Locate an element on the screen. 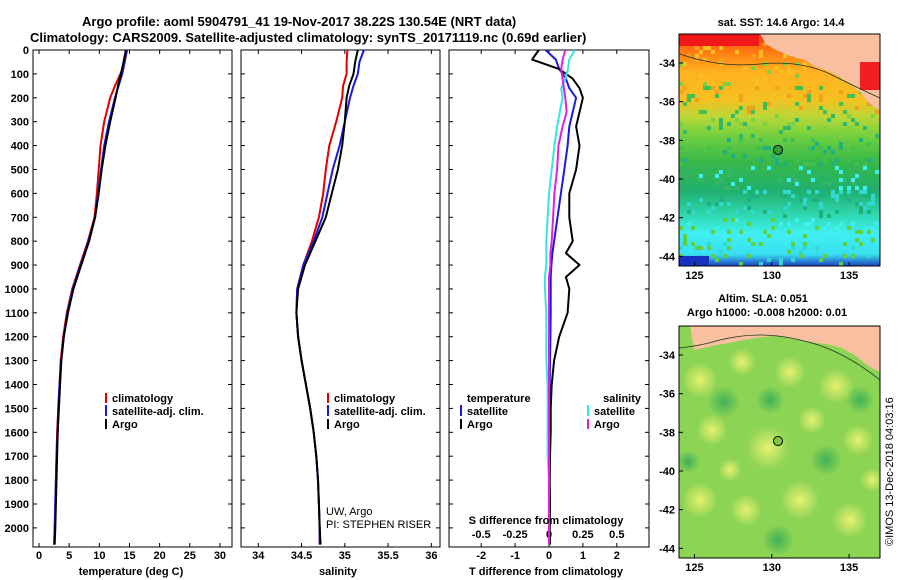 The image size is (900, 580). legend-salinity-satellite: satellite is located at coordinates (614, 412).